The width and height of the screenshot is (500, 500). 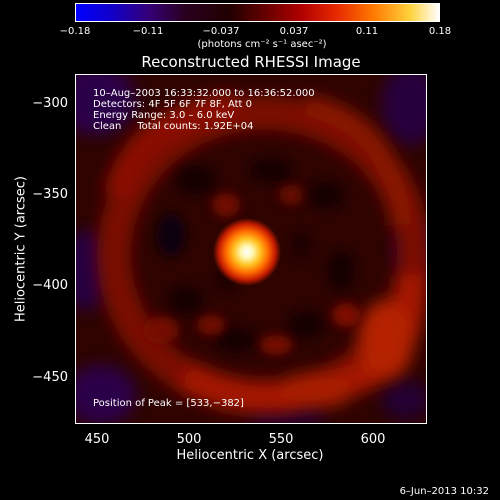 I want to click on x-axis-label: Heliocentric X (arcsec), so click(x=250, y=455).